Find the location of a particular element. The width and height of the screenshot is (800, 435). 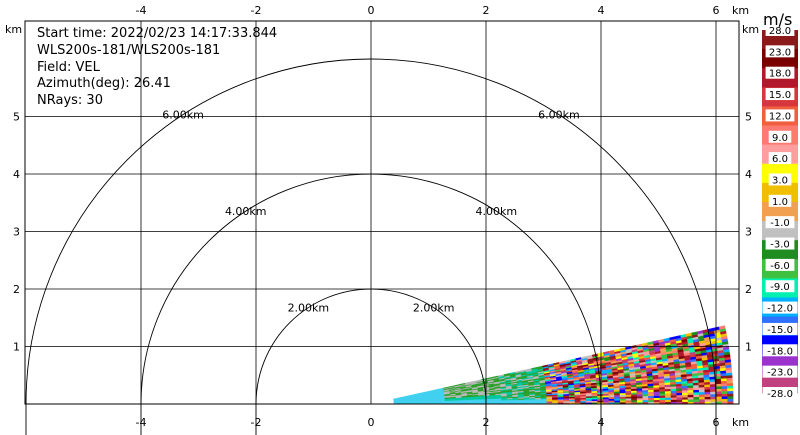

nrays-text: NRays: 30 is located at coordinates (70, 100).